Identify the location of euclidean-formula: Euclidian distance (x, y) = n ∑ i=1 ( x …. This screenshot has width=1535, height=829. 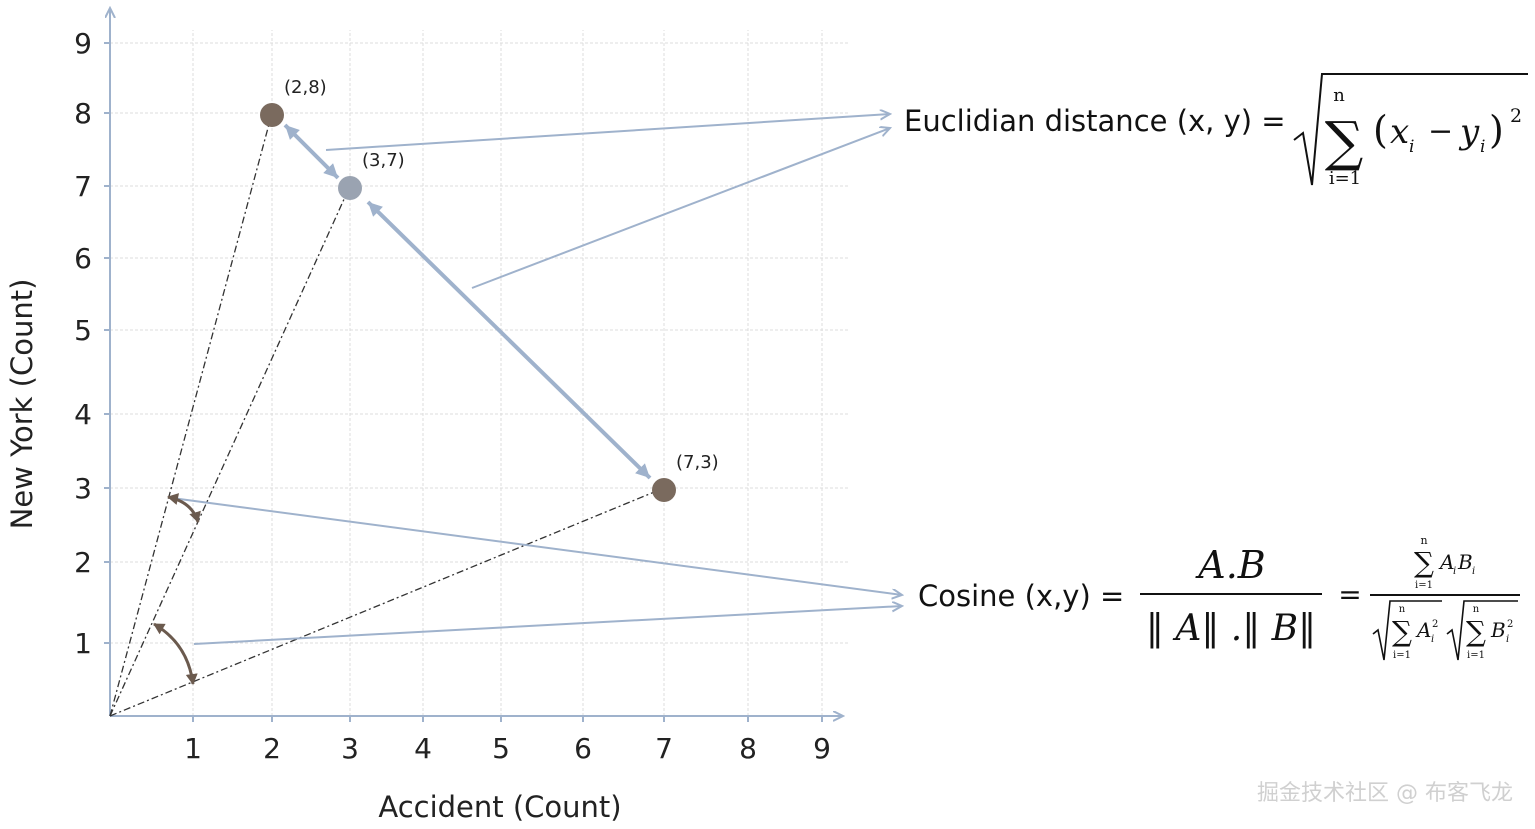
(1216, 131).